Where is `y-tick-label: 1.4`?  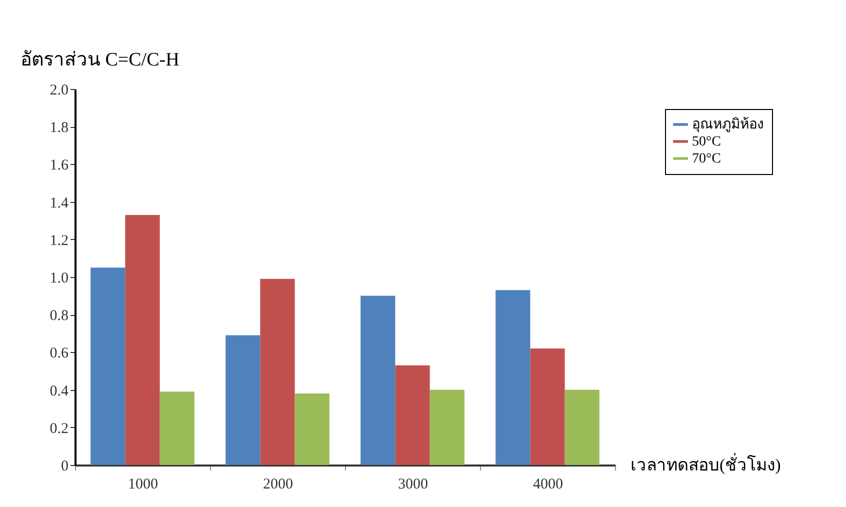
y-tick-label: 1.4 is located at coordinates (59, 203).